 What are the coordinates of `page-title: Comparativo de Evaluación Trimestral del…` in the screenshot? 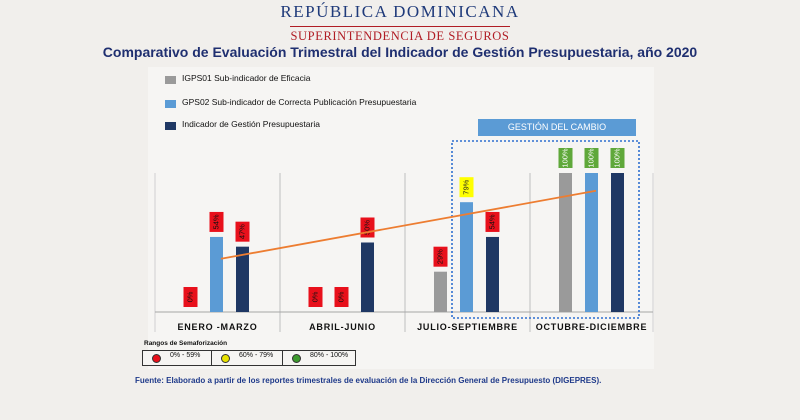 It's located at (400, 52).